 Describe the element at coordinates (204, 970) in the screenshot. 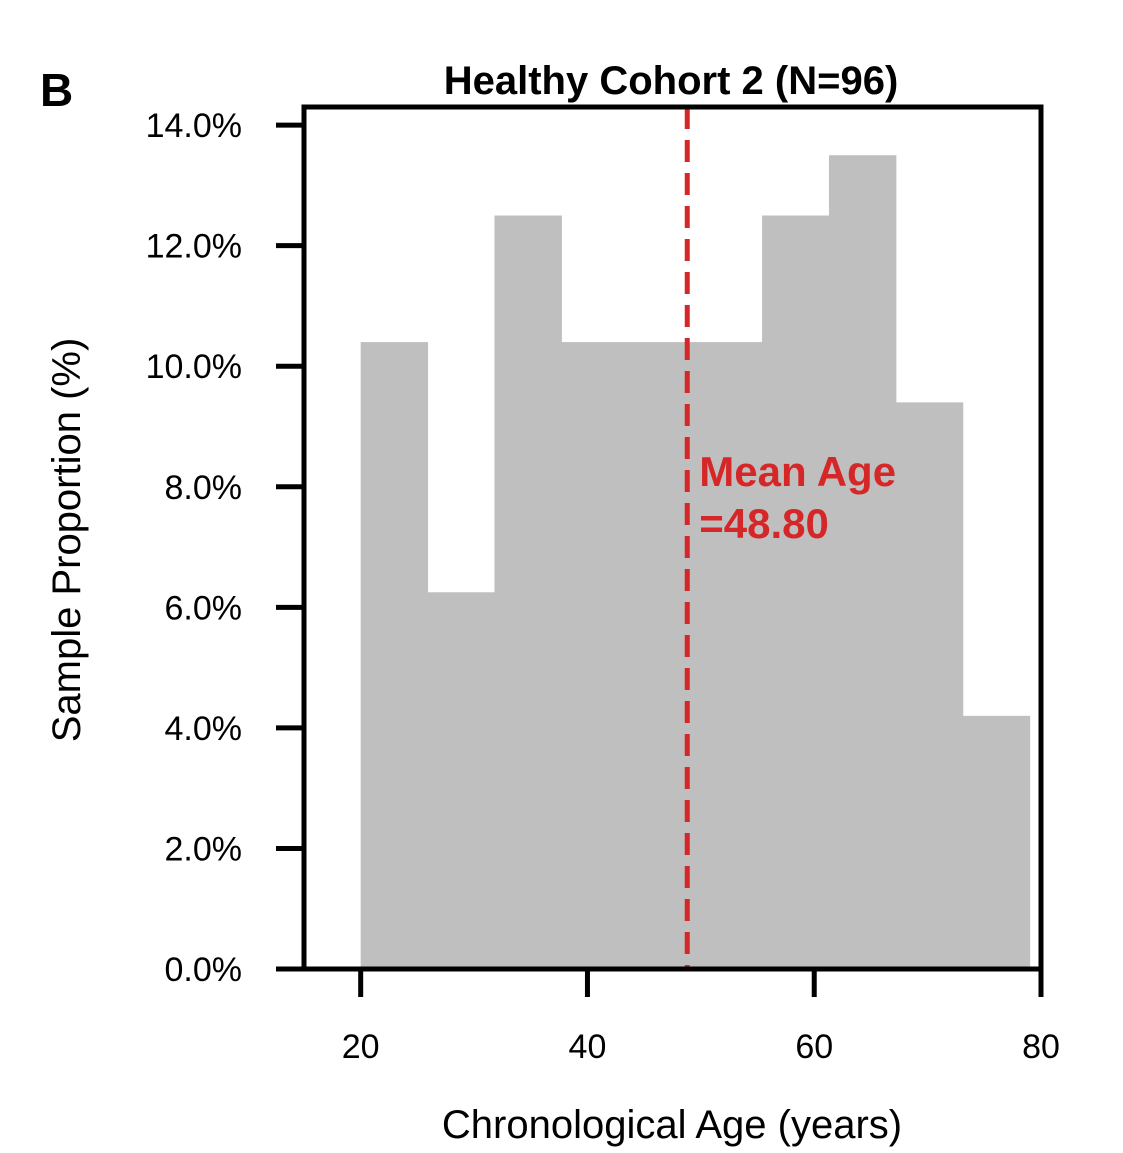

I see `y-tick-label: 0.0%` at that location.